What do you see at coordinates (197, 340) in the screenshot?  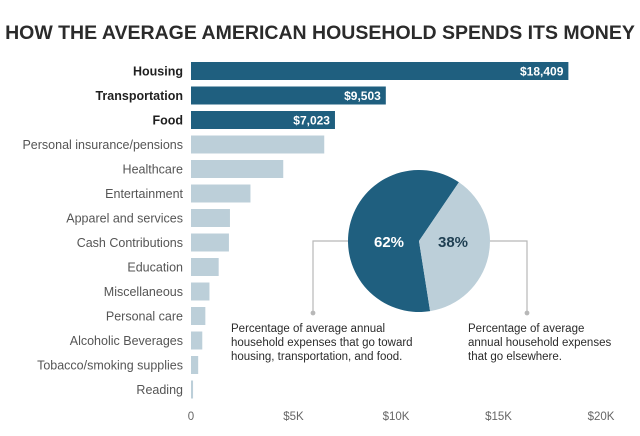 I see `bar-alcoholic-beverages` at bounding box center [197, 340].